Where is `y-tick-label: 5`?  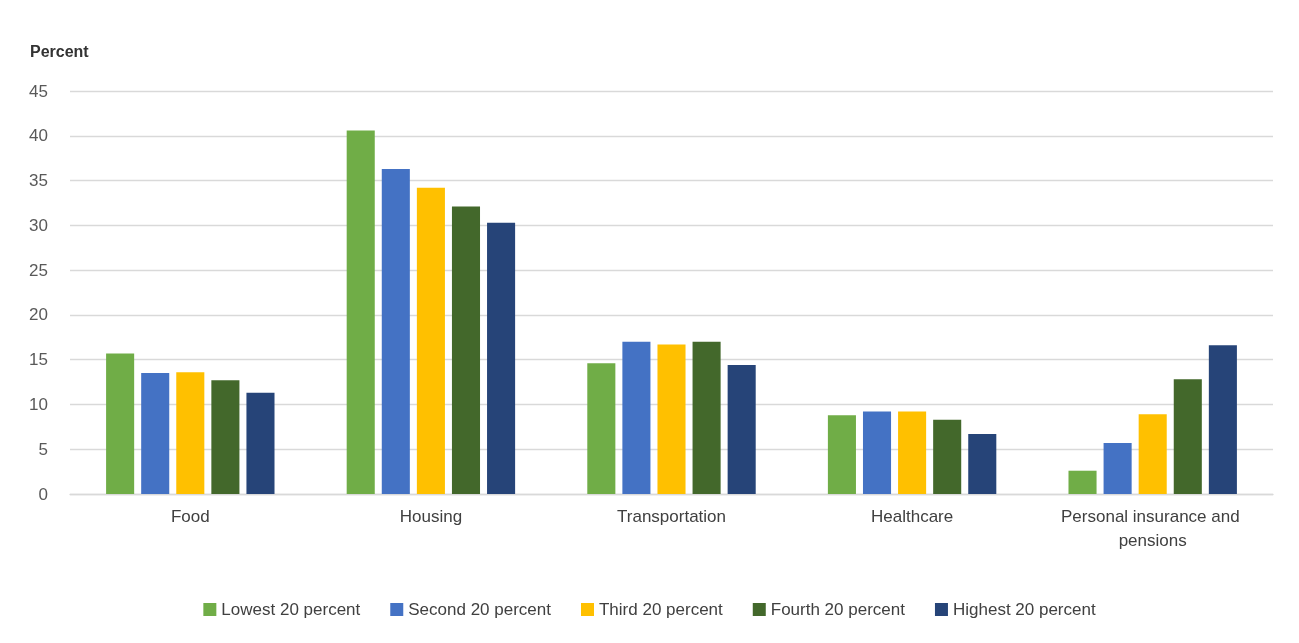 y-tick-label: 5 is located at coordinates (43, 449).